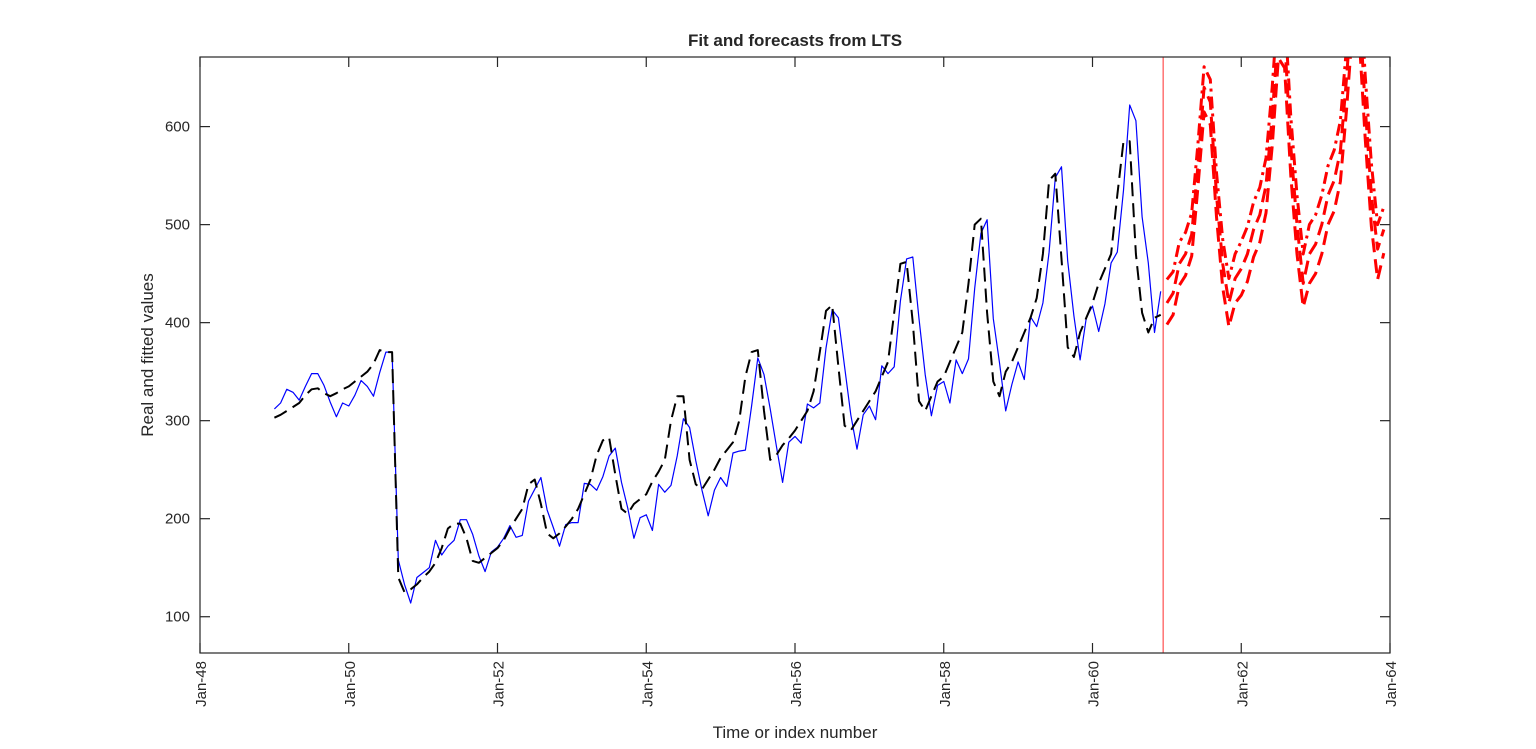 Image resolution: width=1536 pixels, height=749 pixels. Describe the element at coordinates (177, 225) in the screenshot. I see `y-tick-label: 500` at that location.